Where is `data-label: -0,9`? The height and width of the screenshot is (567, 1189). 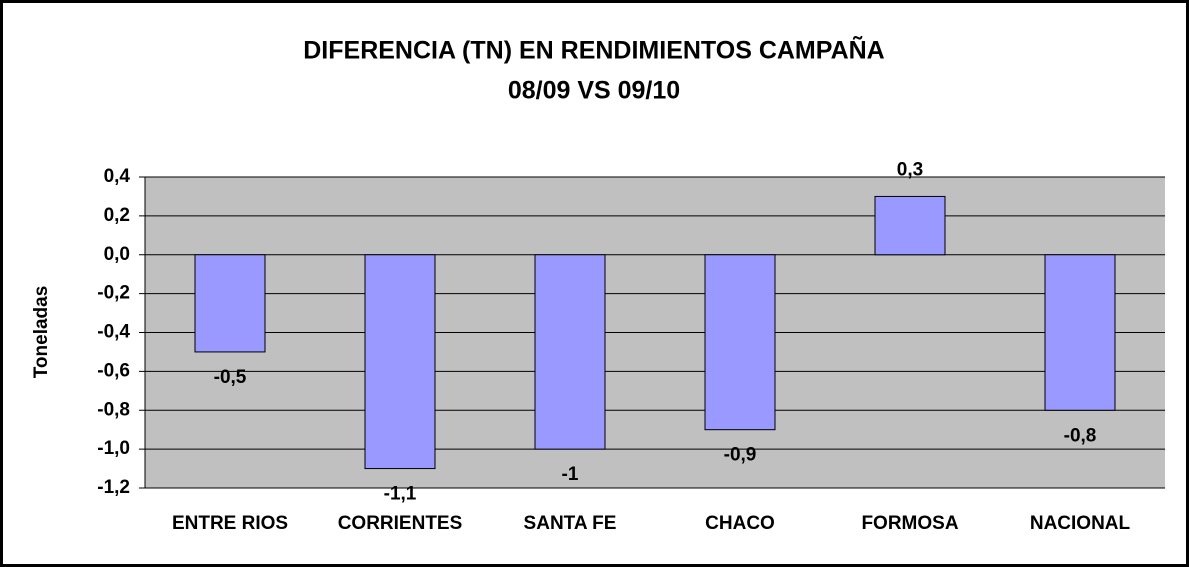
data-label: -0,9 is located at coordinates (740, 455).